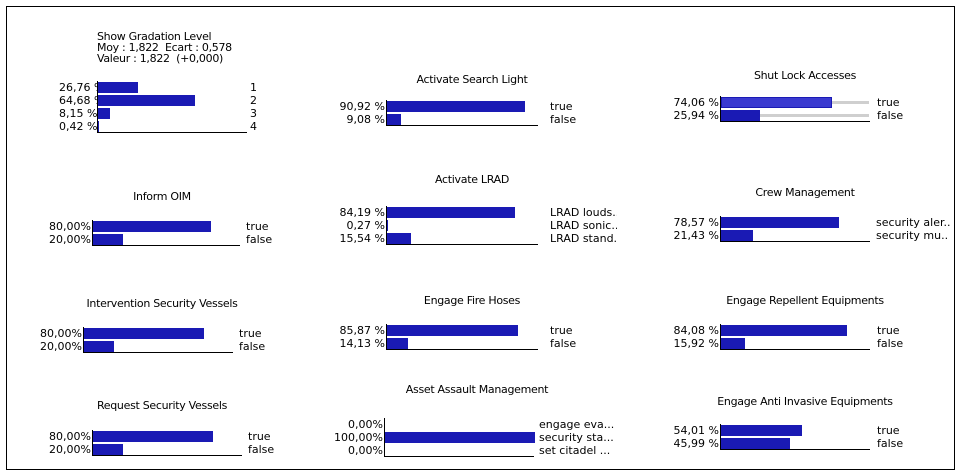 The image size is (965, 473). Describe the element at coordinates (472, 343) in the screenshot. I see `state-row: 14,13 % false` at that location.